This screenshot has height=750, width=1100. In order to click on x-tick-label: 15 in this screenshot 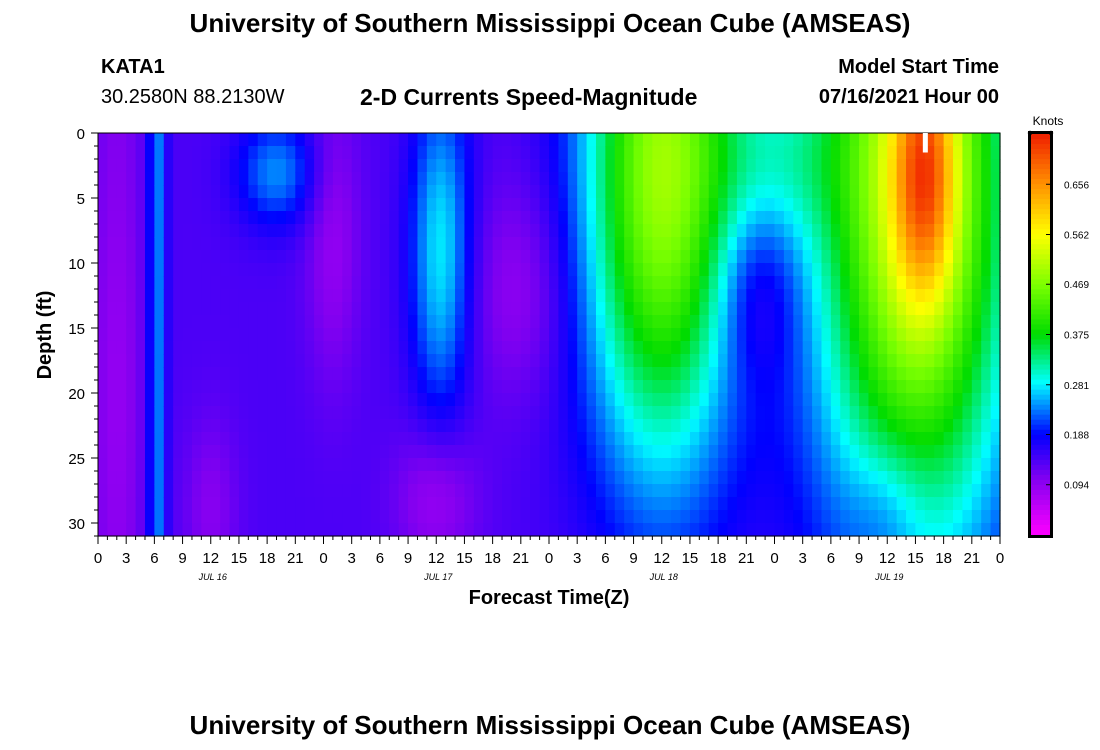, I will do `click(464, 558)`.